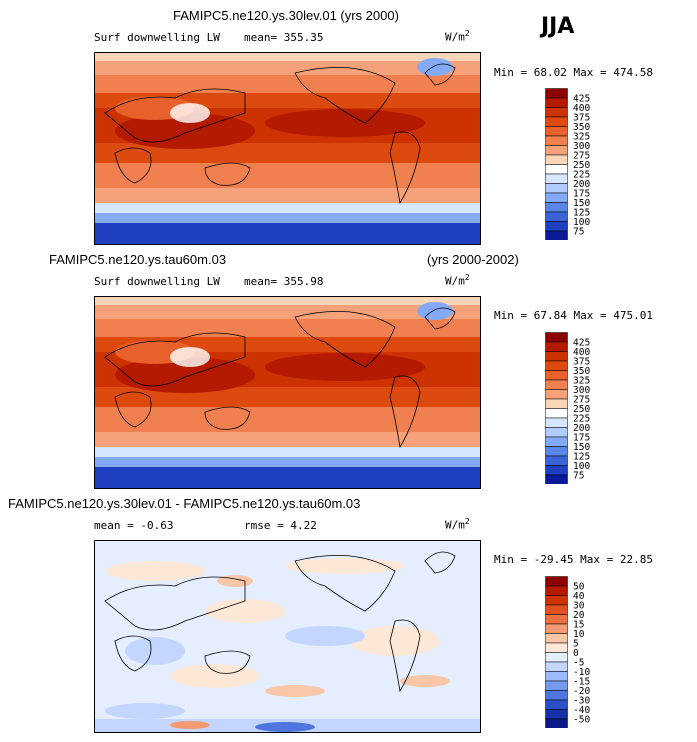 This screenshot has width=697, height=742. What do you see at coordinates (579, 587) in the screenshot?
I see `colorbar-tick-label: 50` at bounding box center [579, 587].